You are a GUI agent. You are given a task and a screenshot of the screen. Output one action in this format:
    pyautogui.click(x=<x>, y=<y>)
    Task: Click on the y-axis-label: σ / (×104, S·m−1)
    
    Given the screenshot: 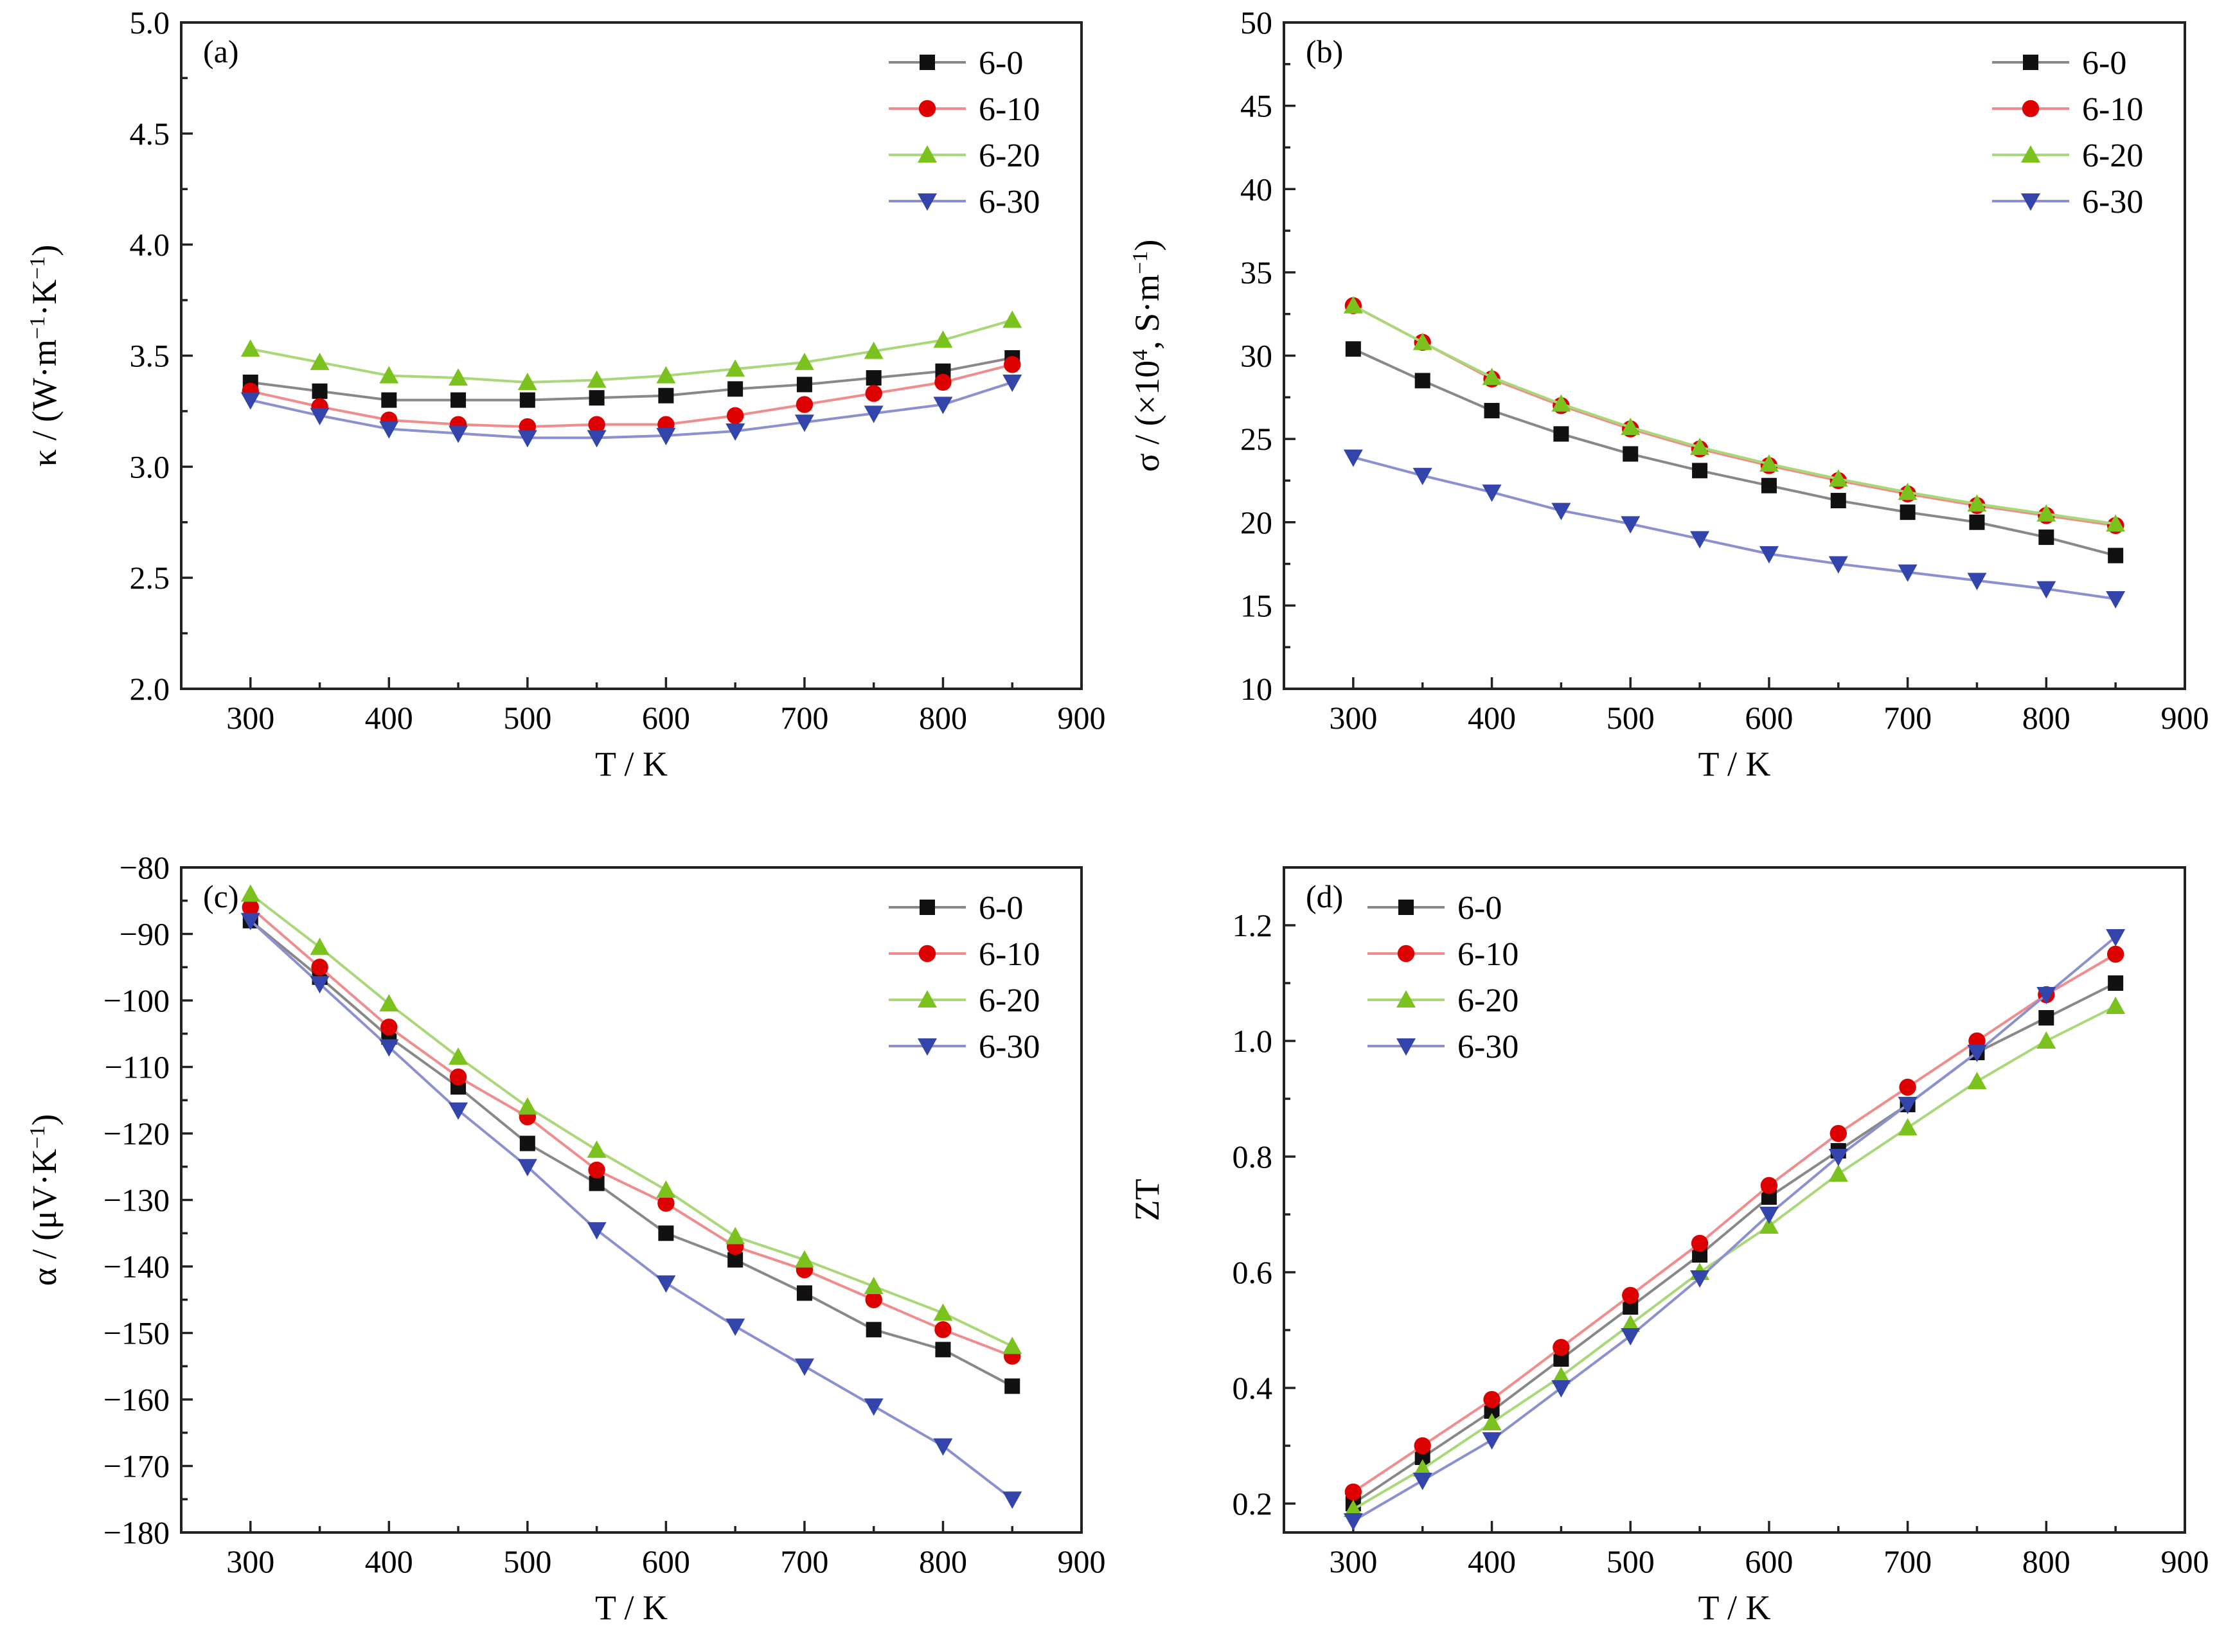 What is the action you would take?
    pyautogui.click(x=1147, y=356)
    